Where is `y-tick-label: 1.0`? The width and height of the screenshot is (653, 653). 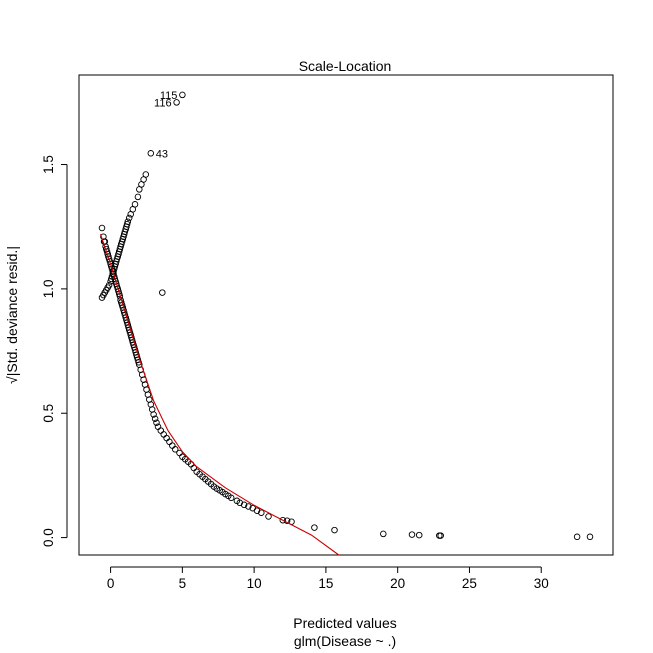 y-tick-label: 1.0 is located at coordinates (48, 288).